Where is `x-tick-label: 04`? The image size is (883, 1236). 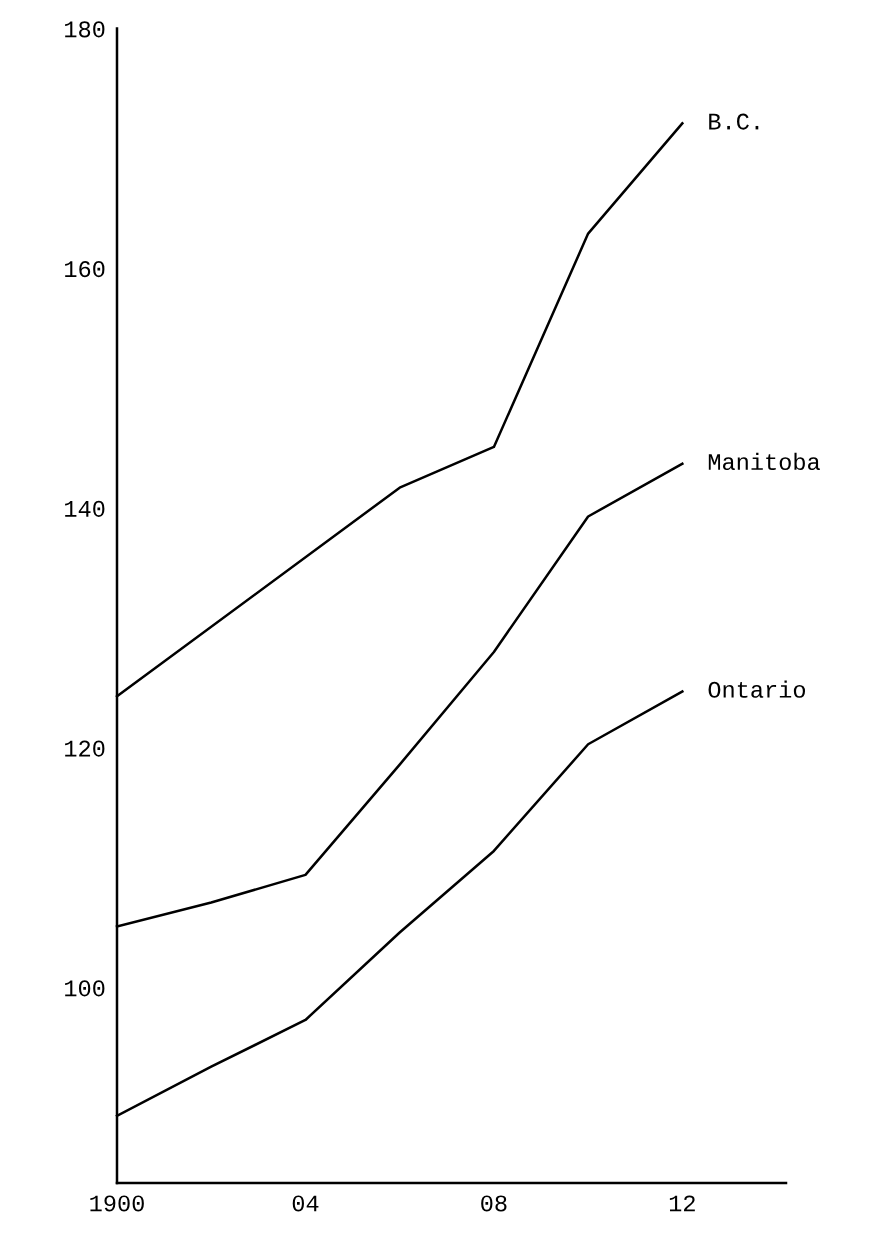 x-tick-label: 04 is located at coordinates (305, 1203).